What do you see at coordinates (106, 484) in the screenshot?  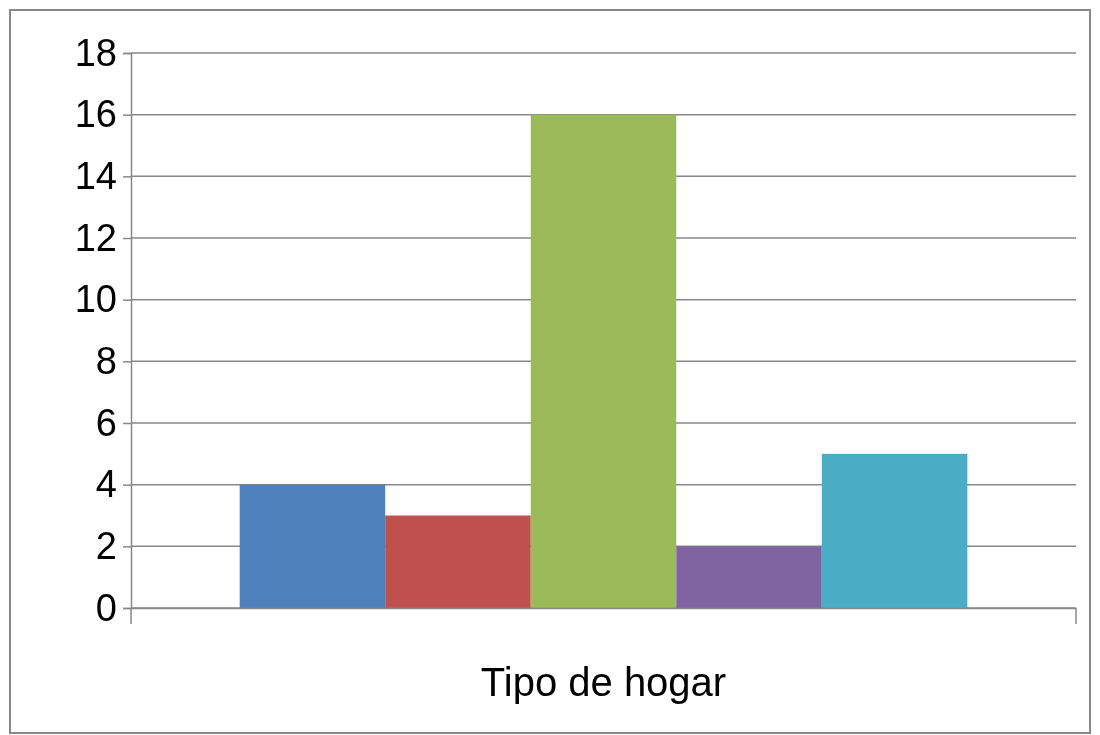 I see `y-tick-label: 4` at bounding box center [106, 484].